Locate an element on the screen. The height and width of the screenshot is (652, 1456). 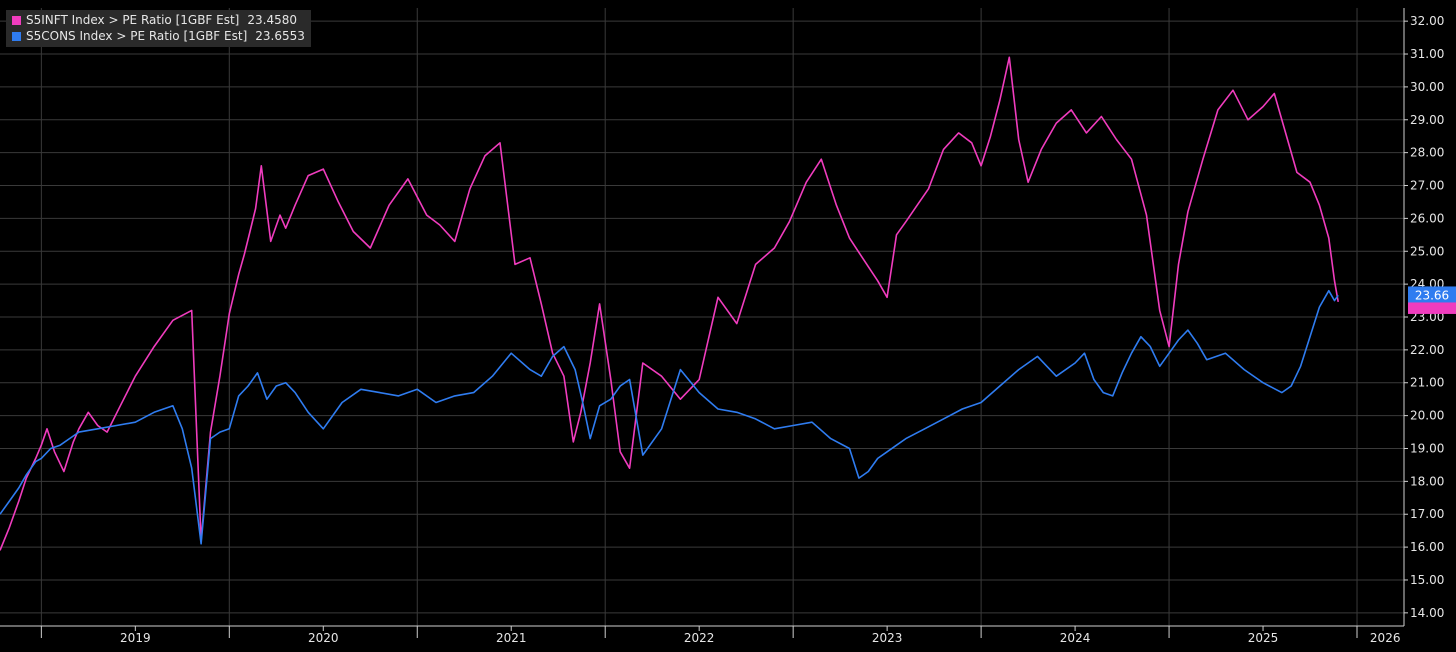
legend-label-s5inft: S5INFT Index > PE Ratio [1GBF Est] is located at coordinates (133, 20).